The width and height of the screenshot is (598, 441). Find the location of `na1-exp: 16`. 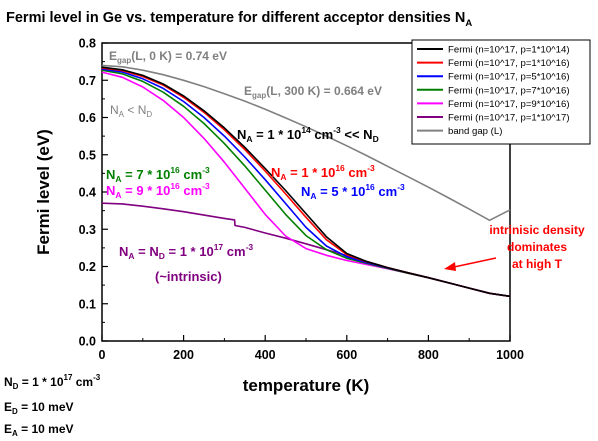

na1-exp: 16 is located at coordinates (340, 168).